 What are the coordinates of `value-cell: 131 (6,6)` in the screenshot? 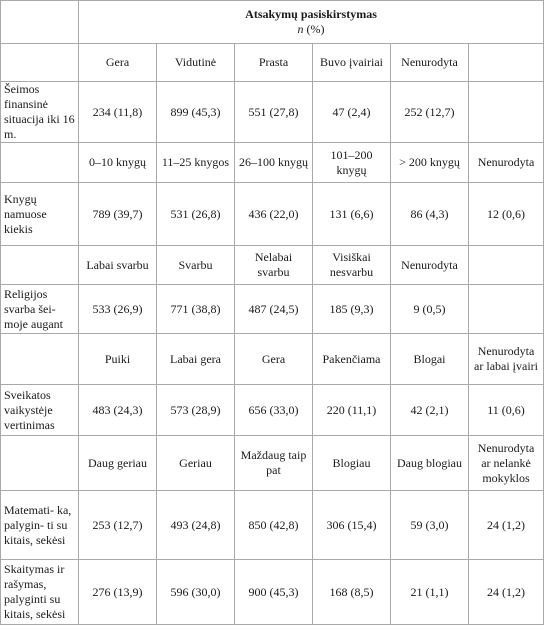 It's located at (351, 214).